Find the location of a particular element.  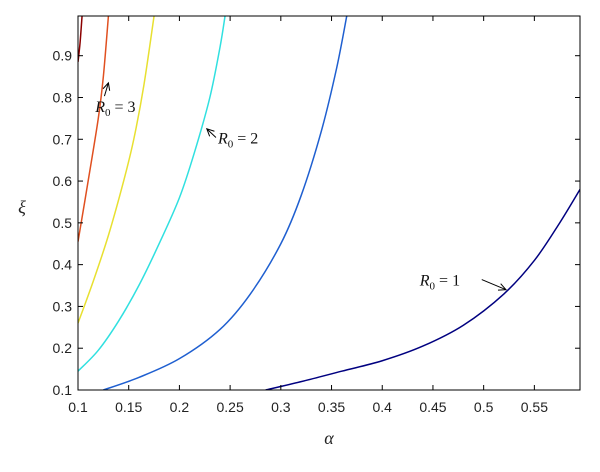

x-tick-label: 0.25 is located at coordinates (229, 407).